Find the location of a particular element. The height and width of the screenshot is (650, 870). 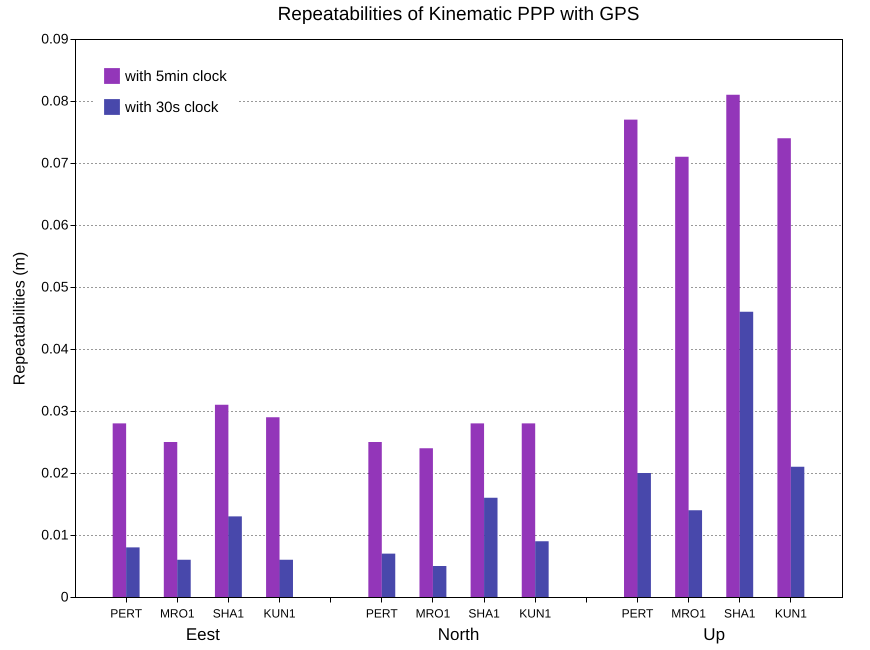

y-tick-label: 0.04 is located at coordinates (55, 348).